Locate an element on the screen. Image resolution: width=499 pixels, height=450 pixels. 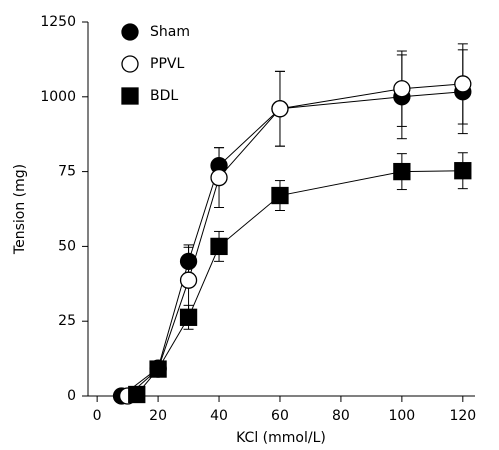
x-tick-label: 120 is located at coordinates (462, 416).